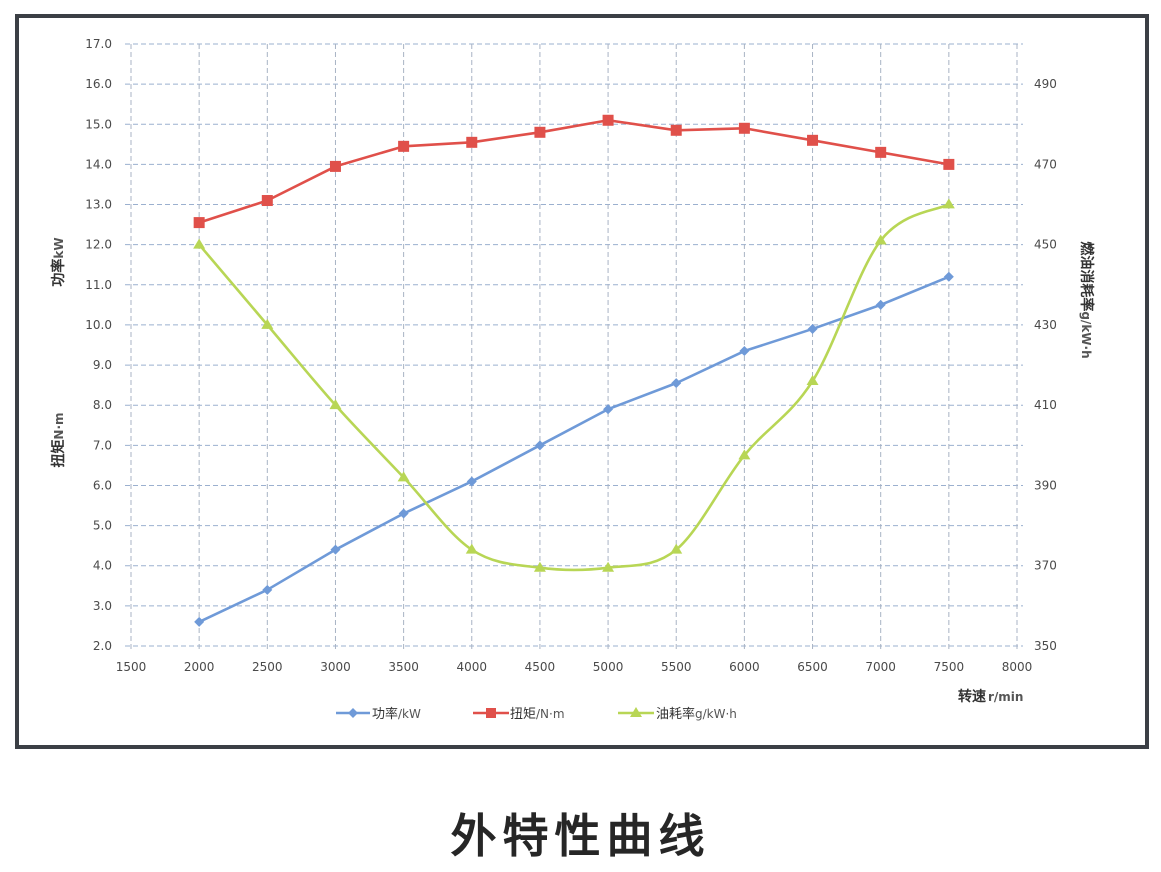 The width and height of the screenshot is (1161, 872). Describe the element at coordinates (744, 667) in the screenshot. I see `x-tick-label: 6000` at that location.